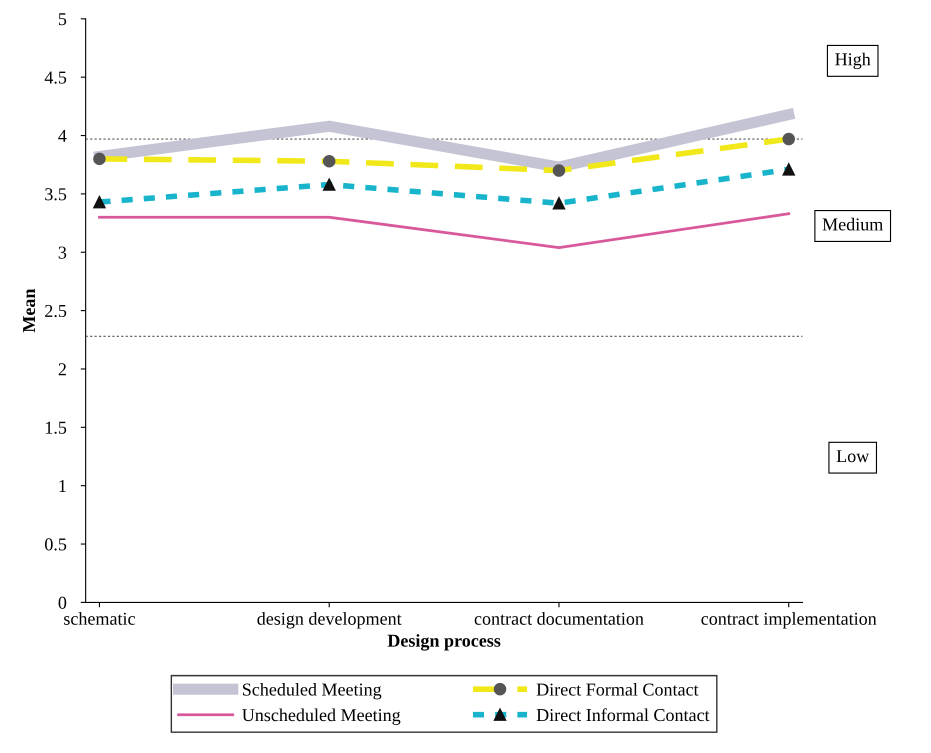 This screenshot has width=931, height=753. Describe the element at coordinates (55, 544) in the screenshot. I see `y-tick-label: 0.5` at that location.